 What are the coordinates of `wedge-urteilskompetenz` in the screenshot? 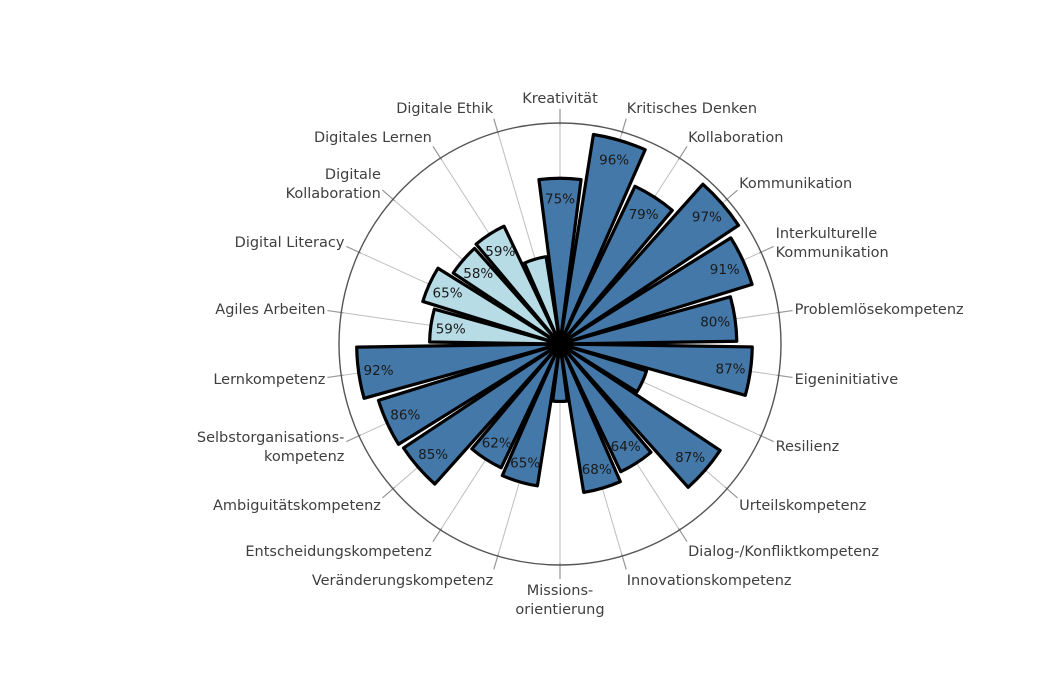 It's located at (640, 415).